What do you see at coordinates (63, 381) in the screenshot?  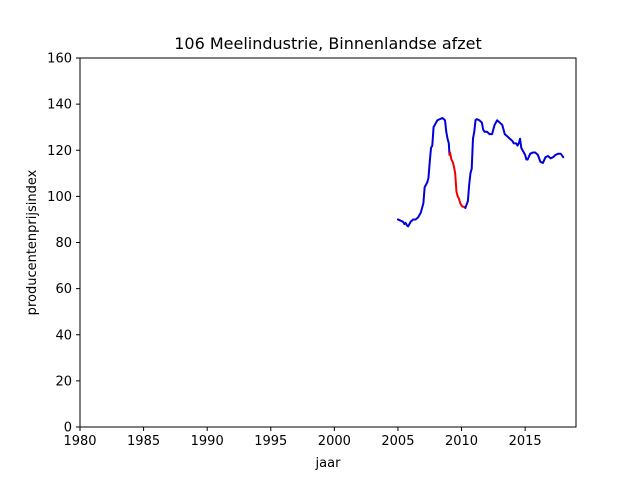 I see `y-tick-label: 20` at bounding box center [63, 381].